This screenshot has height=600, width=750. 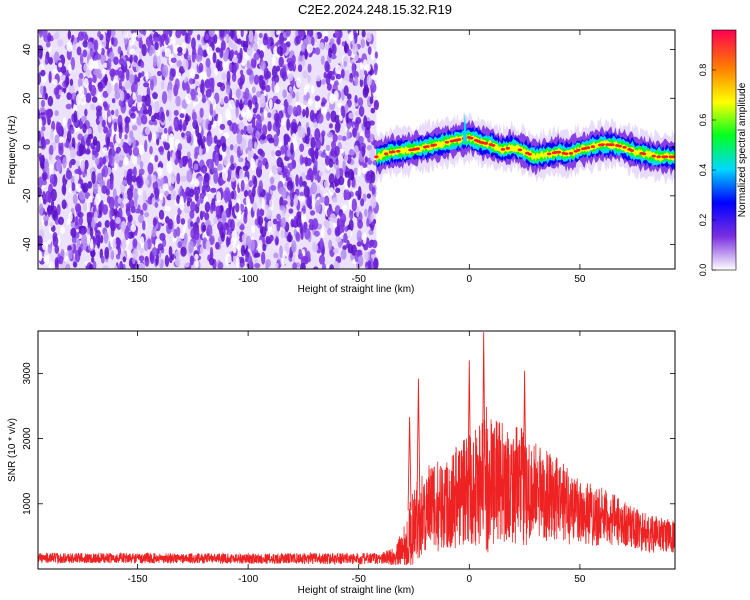 What do you see at coordinates (703, 170) in the screenshot?
I see `colorbar-tick-label: 0.4` at bounding box center [703, 170].